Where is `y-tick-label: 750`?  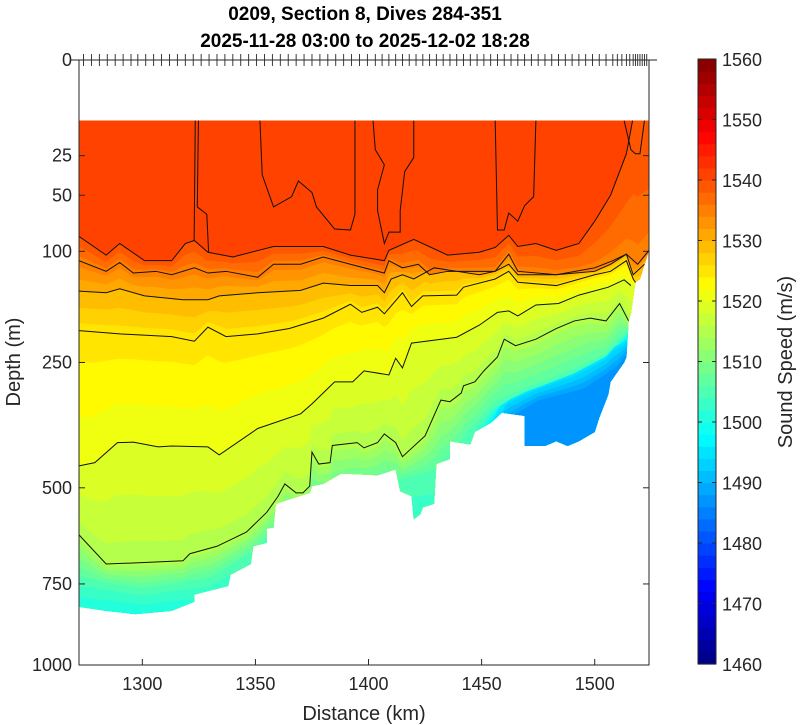
y-tick-label: 750 is located at coordinates (57, 584).